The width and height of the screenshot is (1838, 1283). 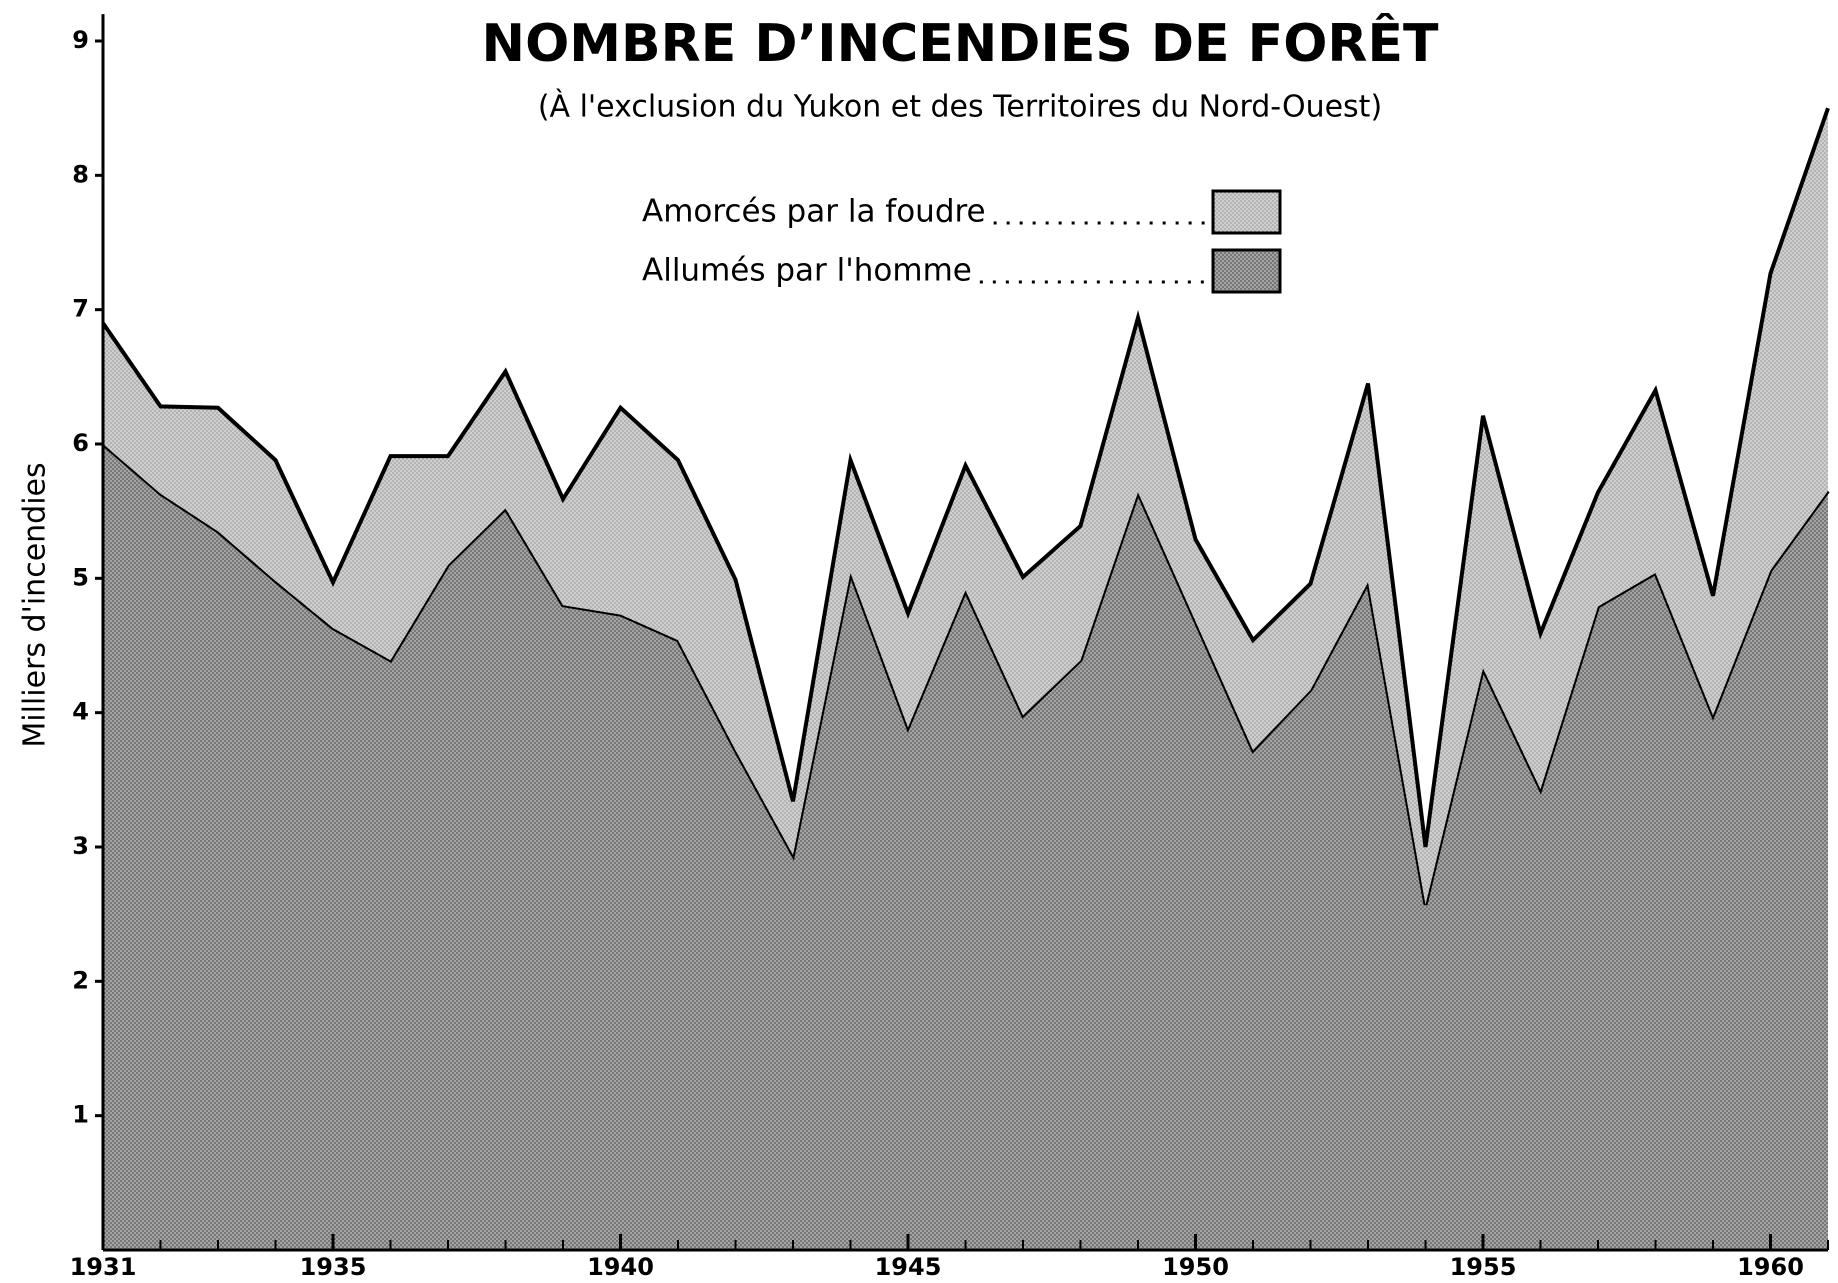 I want to click on x-tick-label: 1960, so click(x=1770, y=1267).